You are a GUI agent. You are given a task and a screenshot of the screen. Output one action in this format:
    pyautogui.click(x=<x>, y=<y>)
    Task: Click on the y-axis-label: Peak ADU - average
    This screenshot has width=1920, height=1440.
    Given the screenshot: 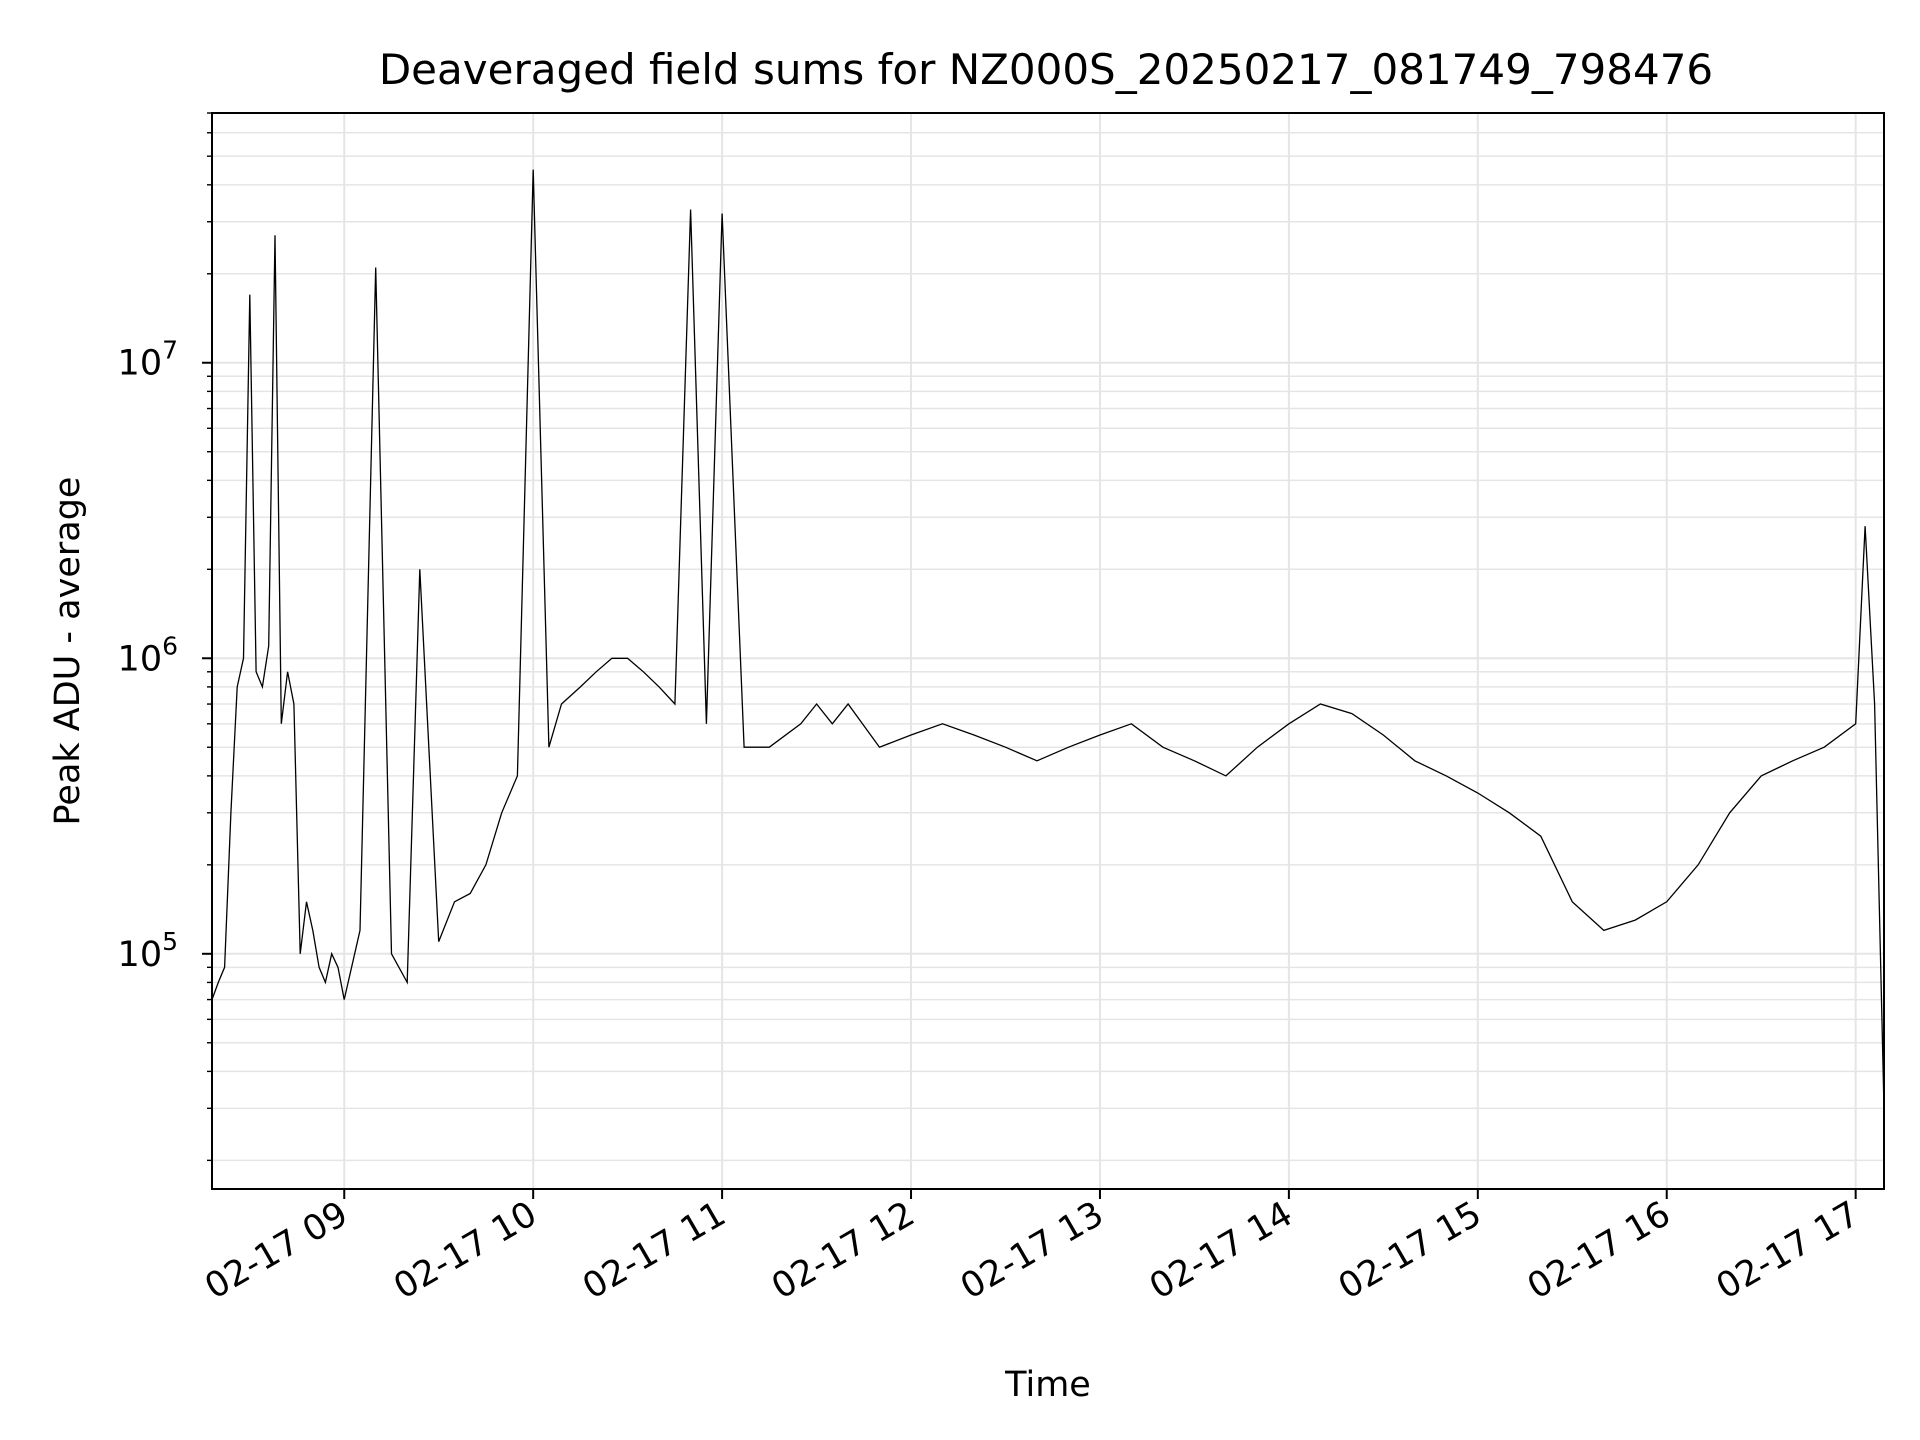 What is the action you would take?
    pyautogui.click(x=68, y=651)
    